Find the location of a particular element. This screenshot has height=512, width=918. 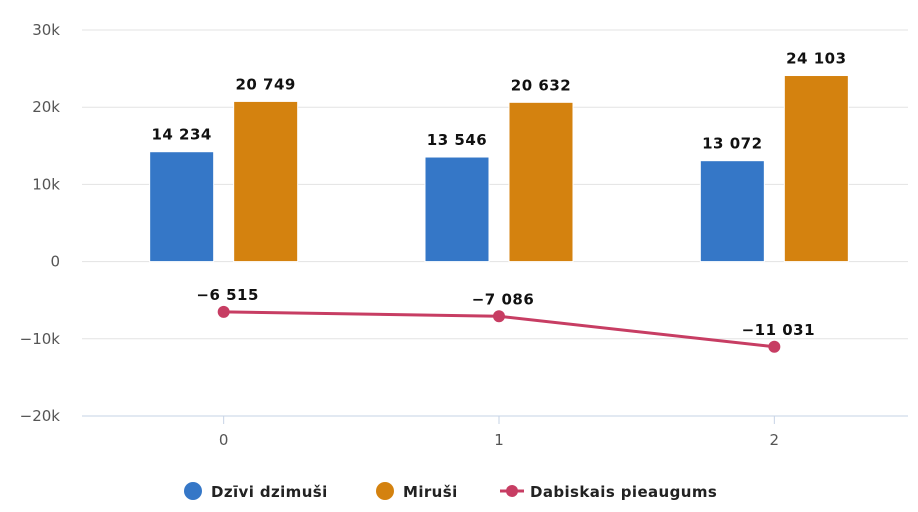

legend: Dzīvi dzimuši Miruši Dabiskais pieaugums is located at coordinates (450, 491).